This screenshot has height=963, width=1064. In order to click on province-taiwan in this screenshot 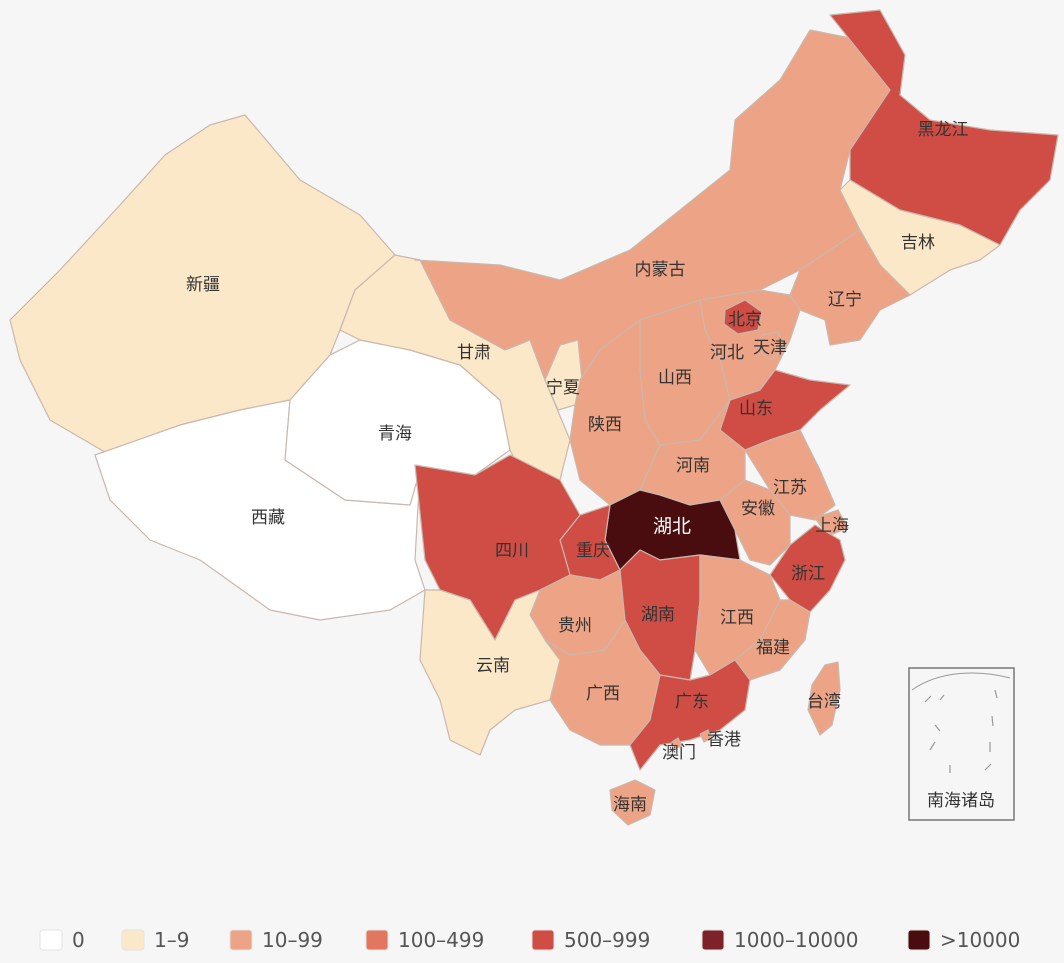, I will do `click(824, 698)`.